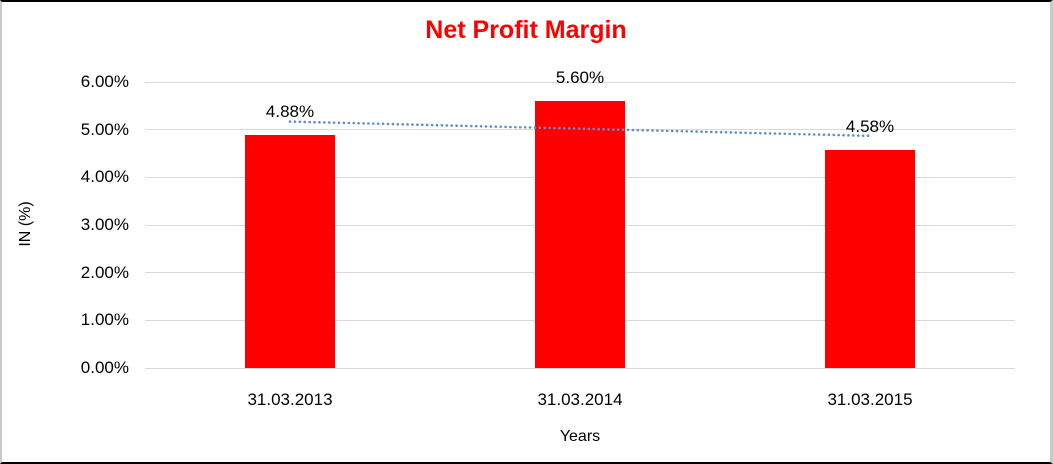 This screenshot has height=464, width=1053. Describe the element at coordinates (526, 30) in the screenshot. I see `chart-title: Net Profit Margin` at that location.